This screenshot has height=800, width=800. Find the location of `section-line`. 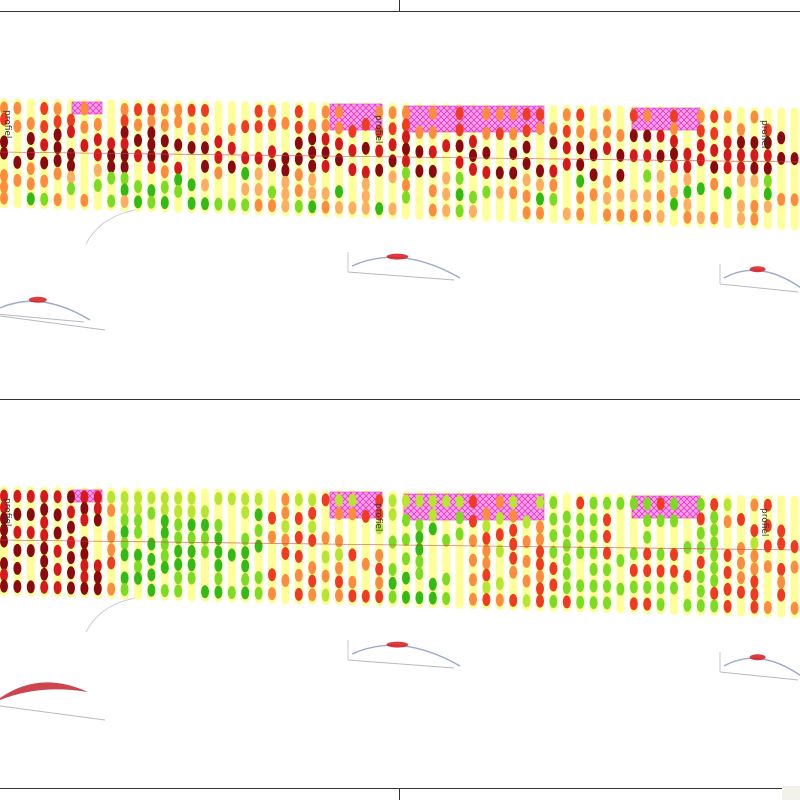

section-line is located at coordinates (400, 545).